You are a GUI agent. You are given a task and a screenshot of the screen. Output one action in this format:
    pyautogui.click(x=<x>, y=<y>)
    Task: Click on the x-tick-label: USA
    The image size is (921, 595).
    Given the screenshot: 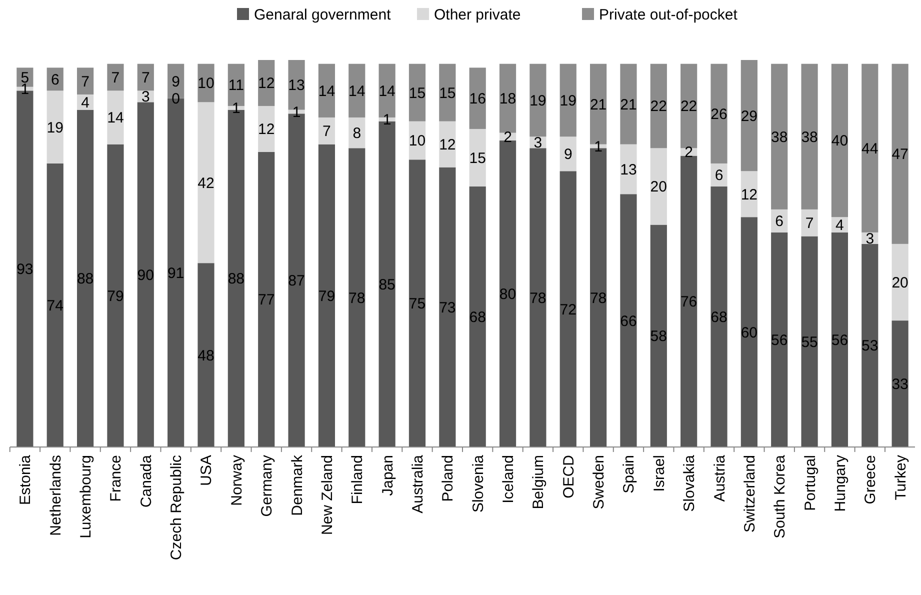 What is the action you would take?
    pyautogui.click(x=207, y=470)
    